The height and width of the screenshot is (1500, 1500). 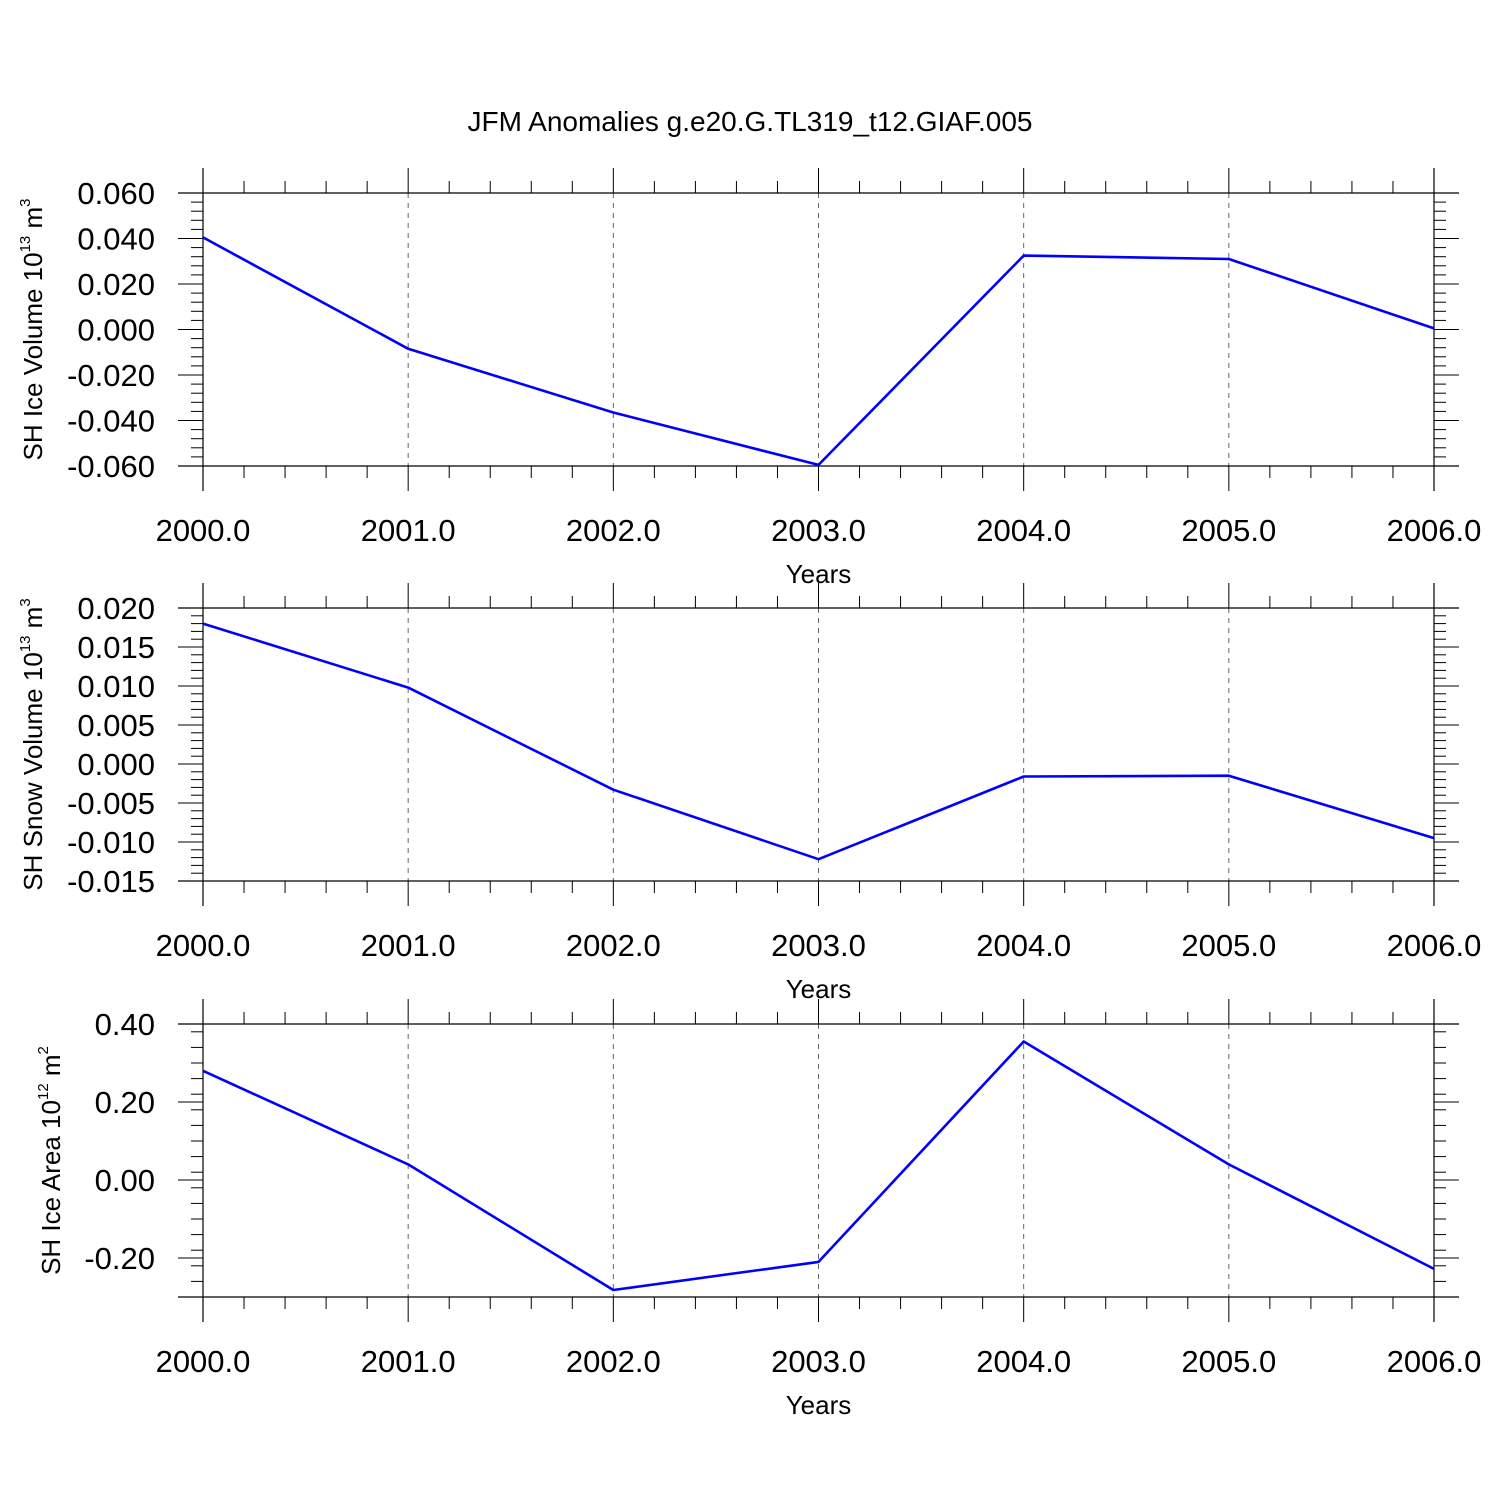 I want to click on y-tick-label: -0.005, so click(x=111, y=803).